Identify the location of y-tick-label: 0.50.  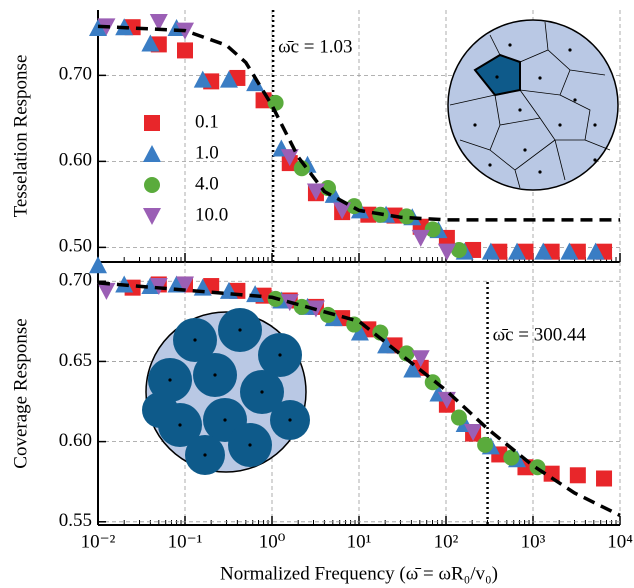
(75, 246).